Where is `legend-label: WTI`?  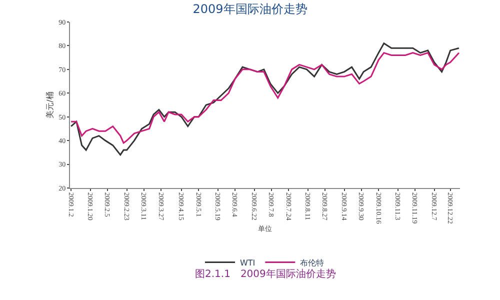 legend-label: WTI is located at coordinates (248, 263).